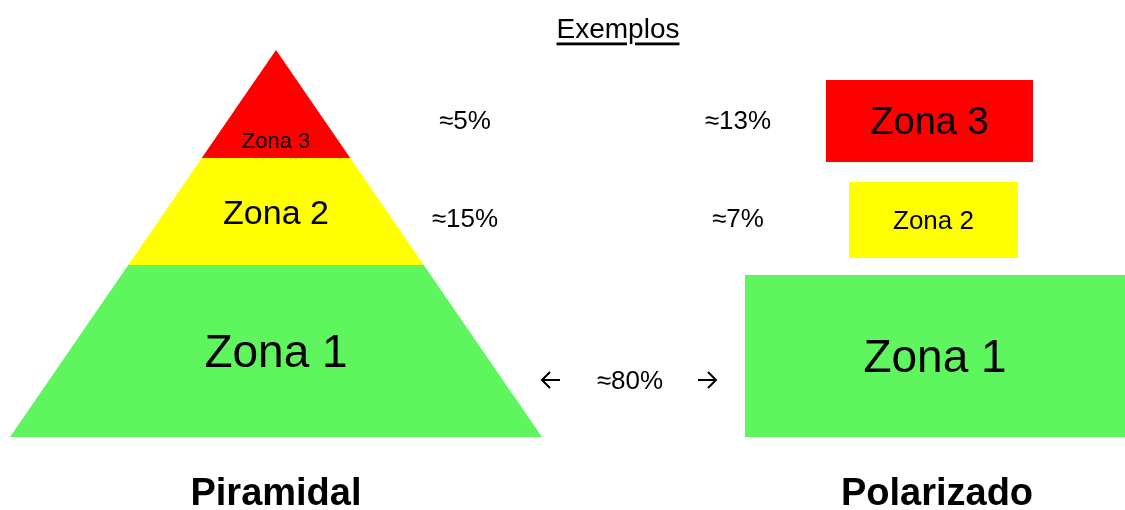 The height and width of the screenshot is (510, 1125). Describe the element at coordinates (618, 28) in the screenshot. I see `text: Exemplos` at that location.